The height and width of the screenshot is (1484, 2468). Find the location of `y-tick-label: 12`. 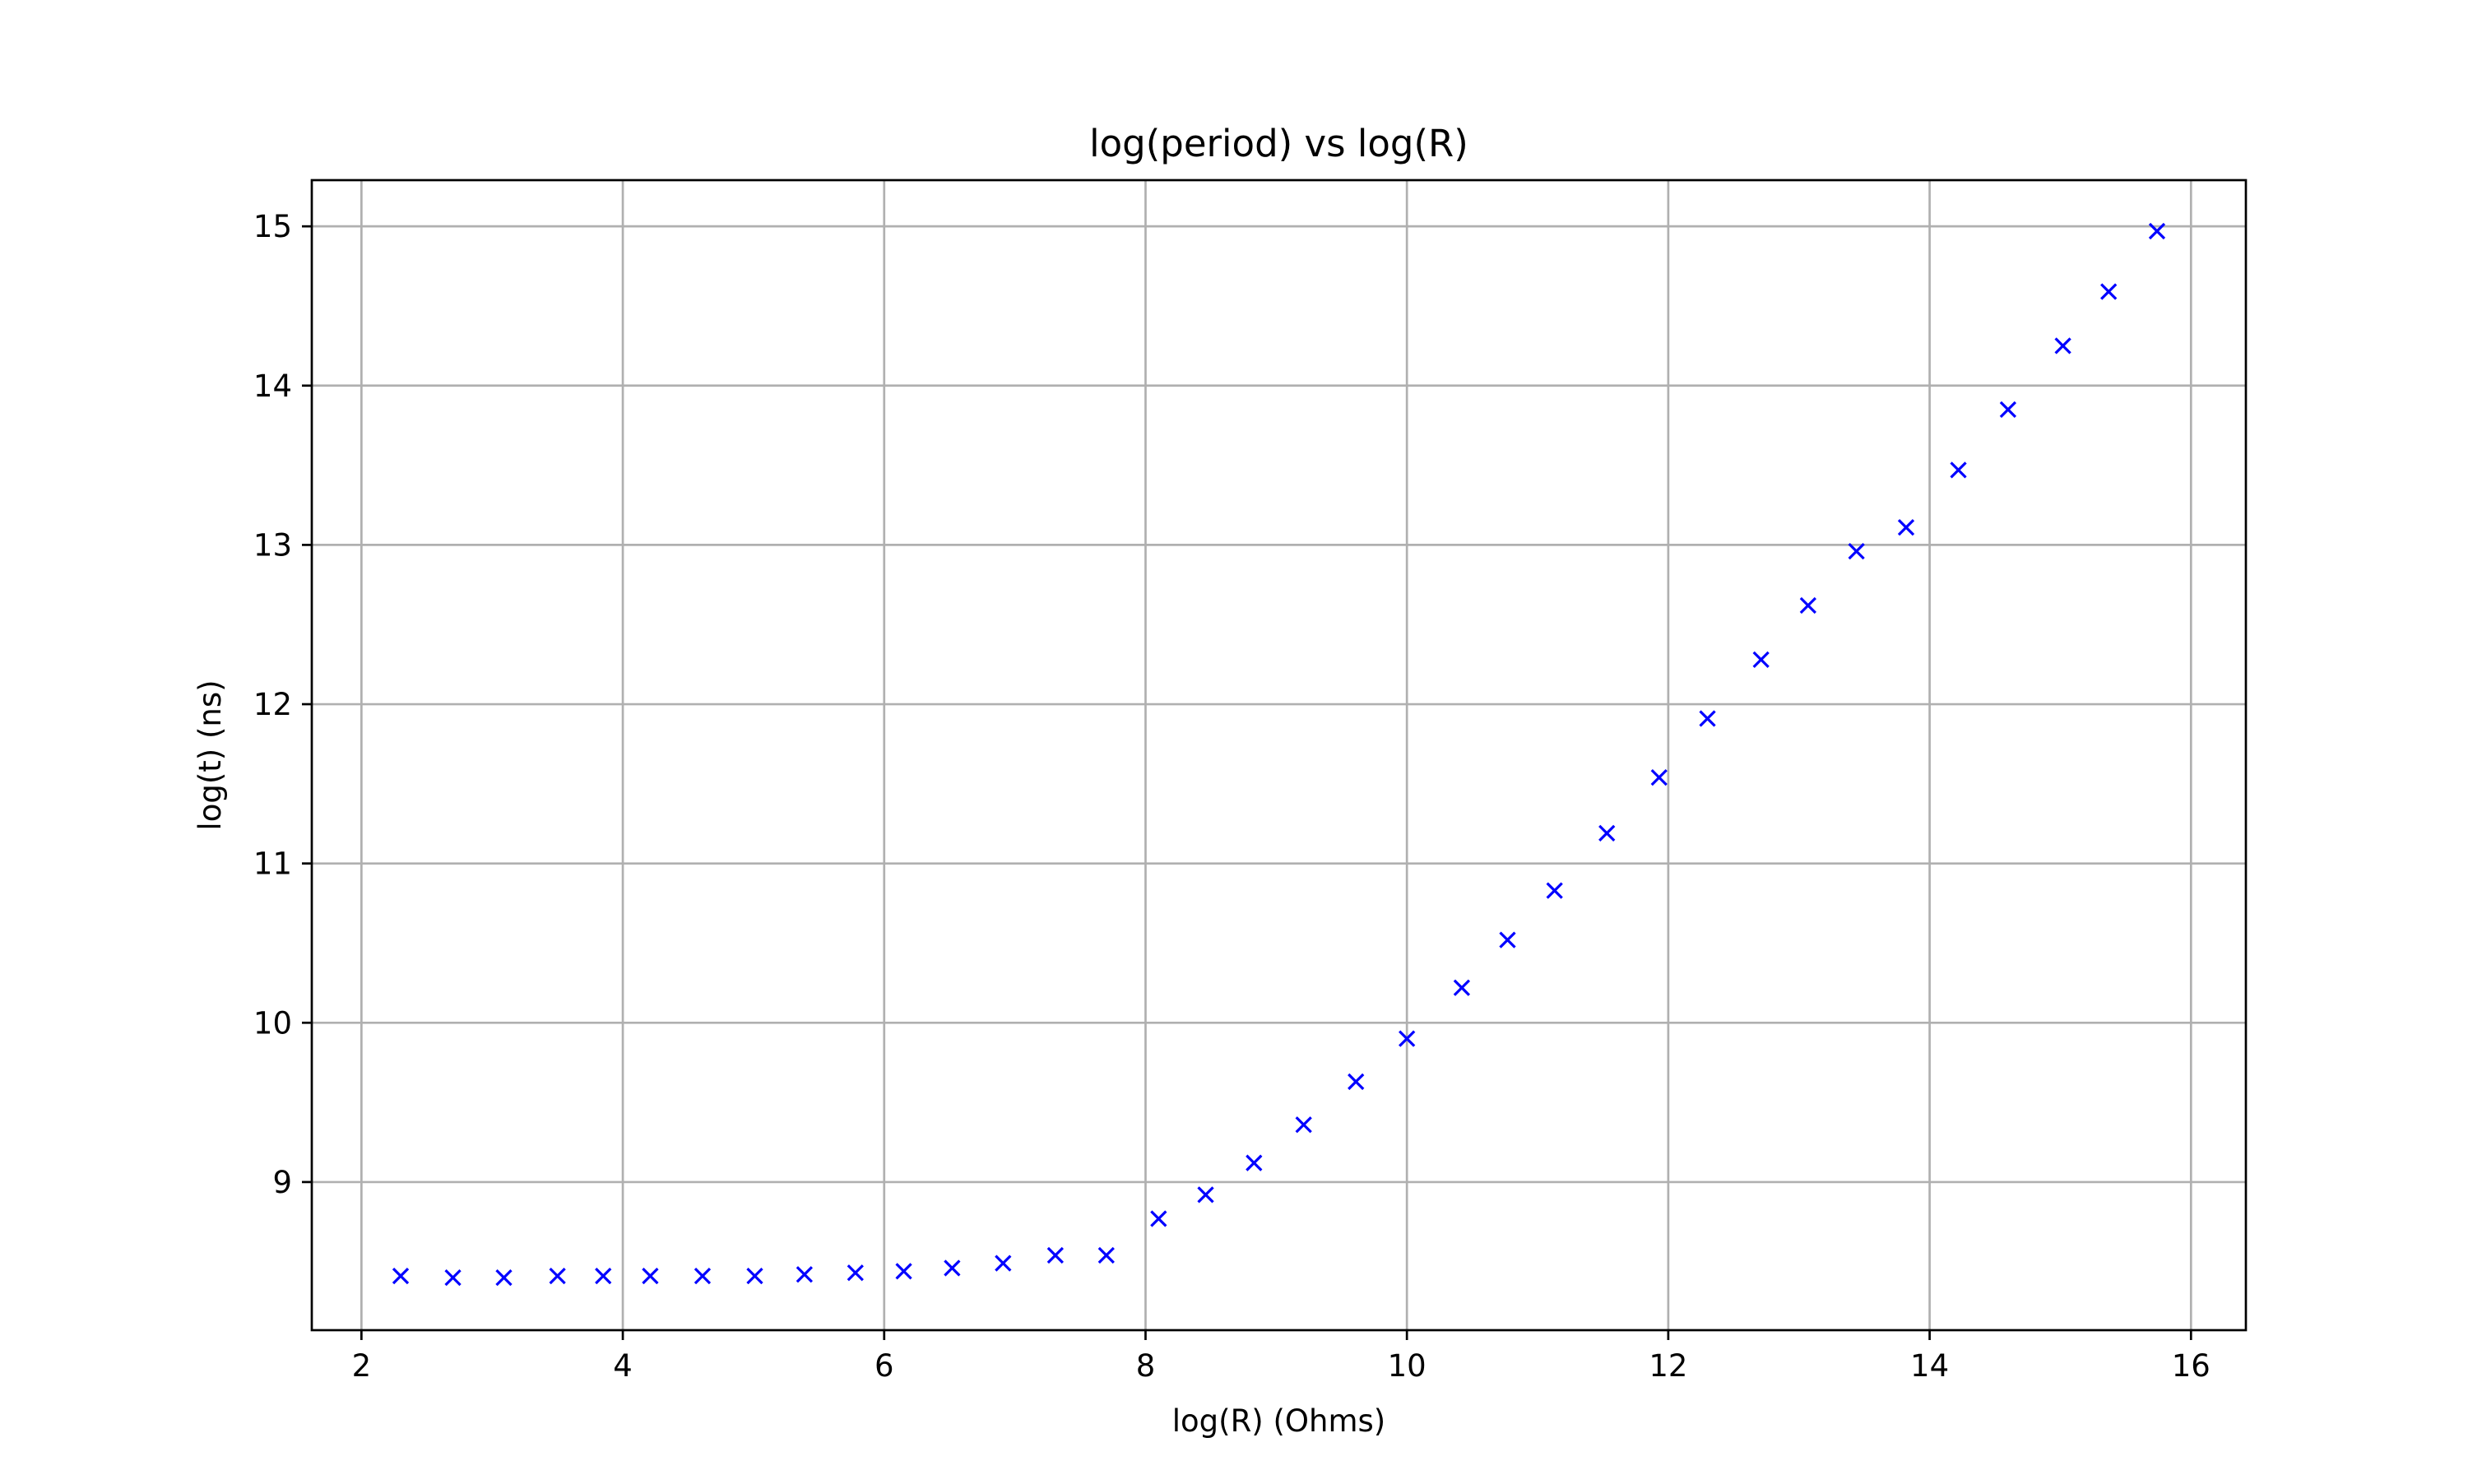

y-tick-label: 12 is located at coordinates (272, 704).